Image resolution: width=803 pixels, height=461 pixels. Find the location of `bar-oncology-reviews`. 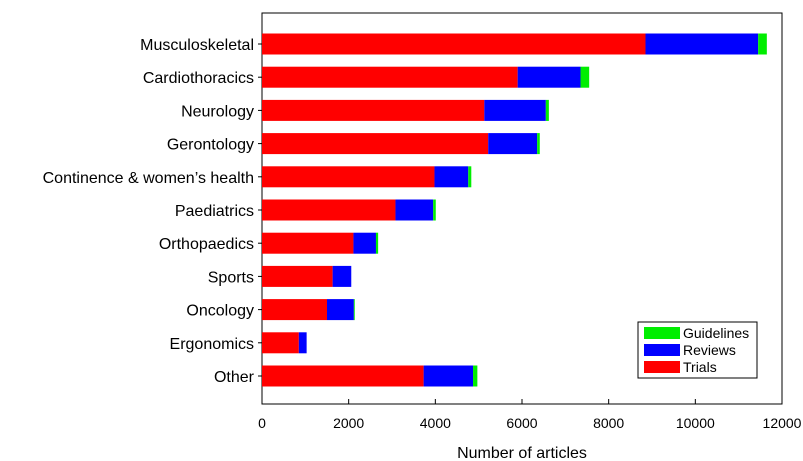

bar-oncology-reviews is located at coordinates (340, 310).